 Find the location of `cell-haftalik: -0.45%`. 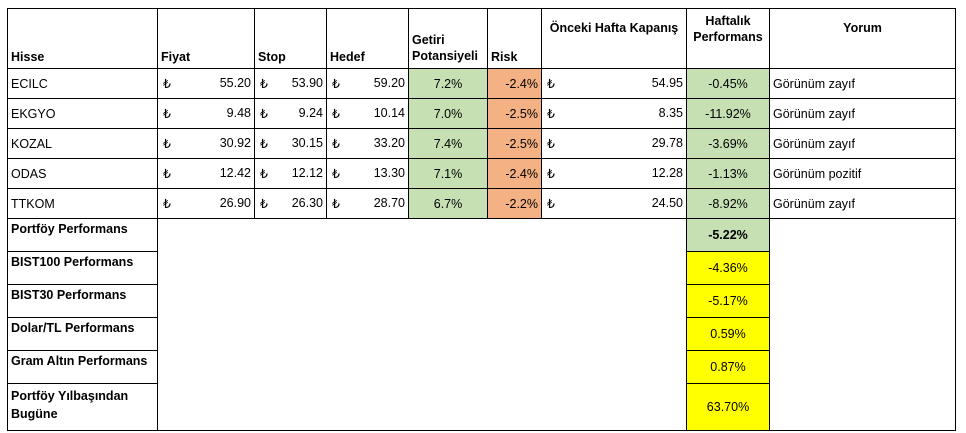

cell-haftalik: -0.45% is located at coordinates (728, 83).